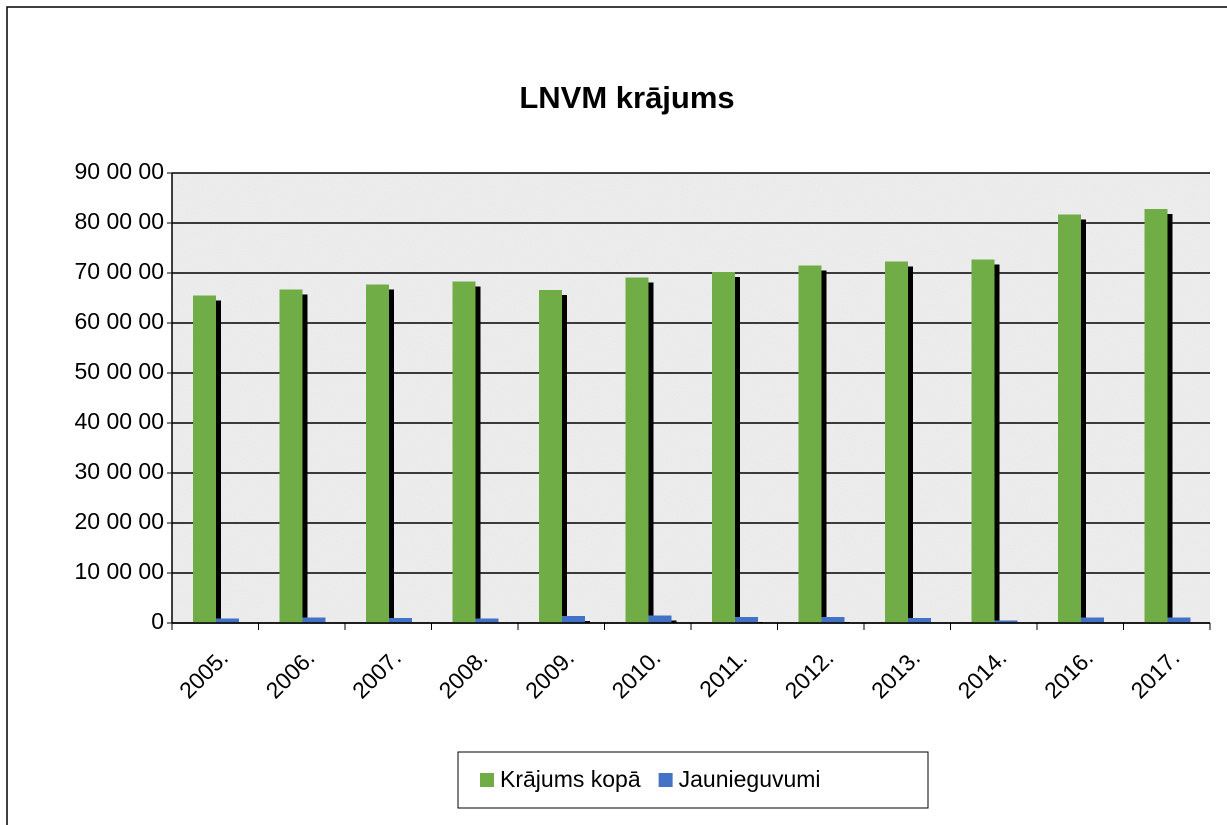  I want to click on legend-label: Jaunieguvumi, so click(750, 779).